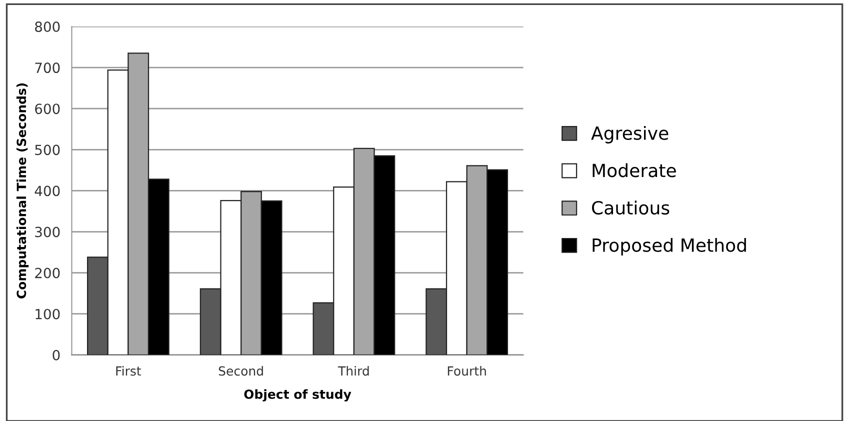 The image size is (844, 421). What do you see at coordinates (298, 395) in the screenshot?
I see `x-axis-title: Object of study` at bounding box center [298, 395].